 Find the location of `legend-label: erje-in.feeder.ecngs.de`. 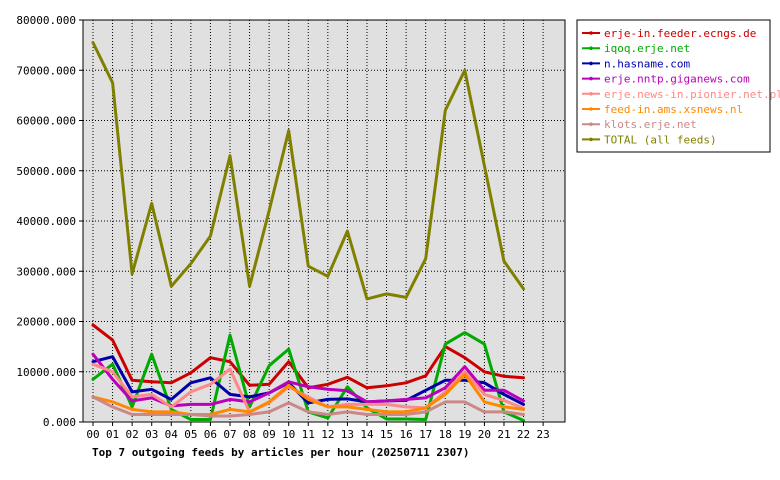

legend-label: erje-in.feeder.ecngs.de is located at coordinates (680, 33).